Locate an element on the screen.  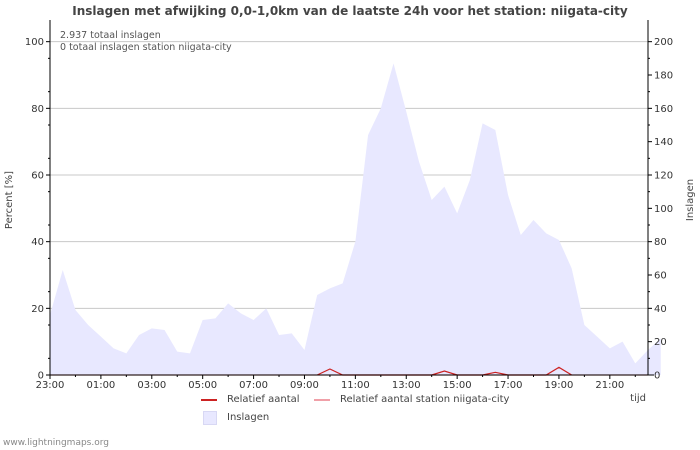
y-left-tick-label: 60 is located at coordinates (37, 176).